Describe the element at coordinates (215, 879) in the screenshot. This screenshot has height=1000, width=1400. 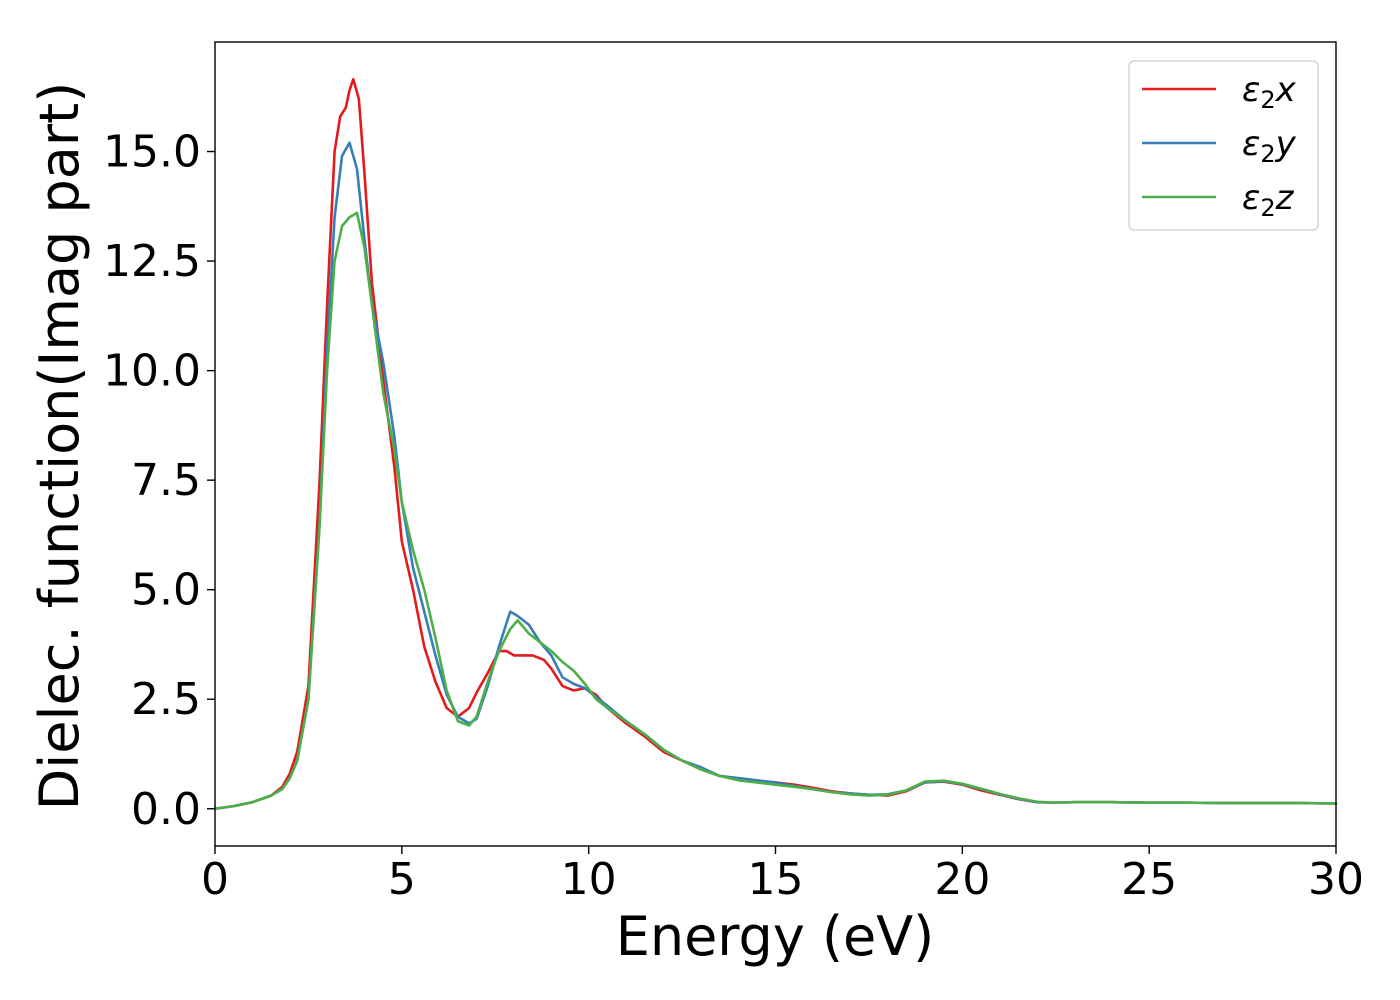
I see `x-tick-label: 0` at that location.